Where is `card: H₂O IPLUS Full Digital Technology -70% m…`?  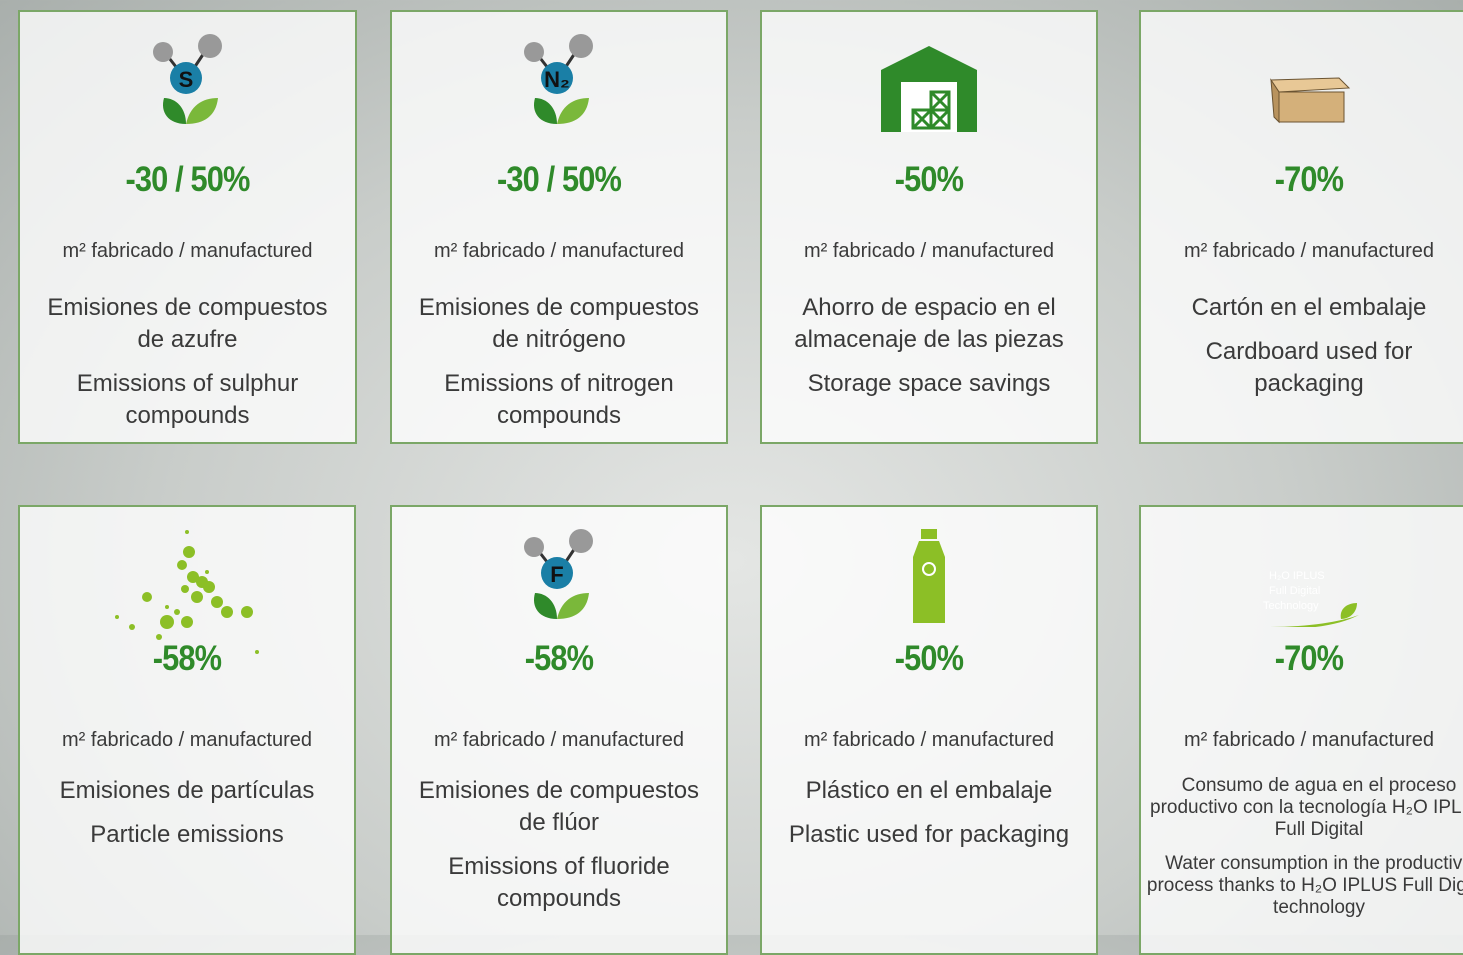 card: H₂O IPLUS Full Digital Technology -70% m… is located at coordinates (1301, 730).